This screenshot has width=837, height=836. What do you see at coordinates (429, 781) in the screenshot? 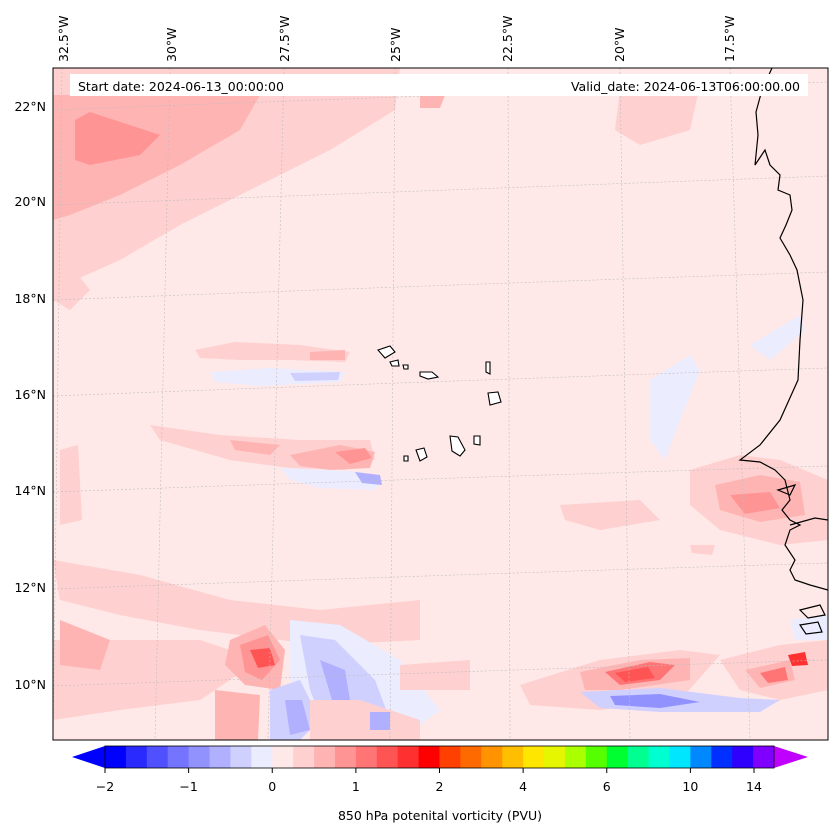
I see `colorbar-ticks: −2 −1 0 1 2 4 6 10 14` at bounding box center [429, 781].